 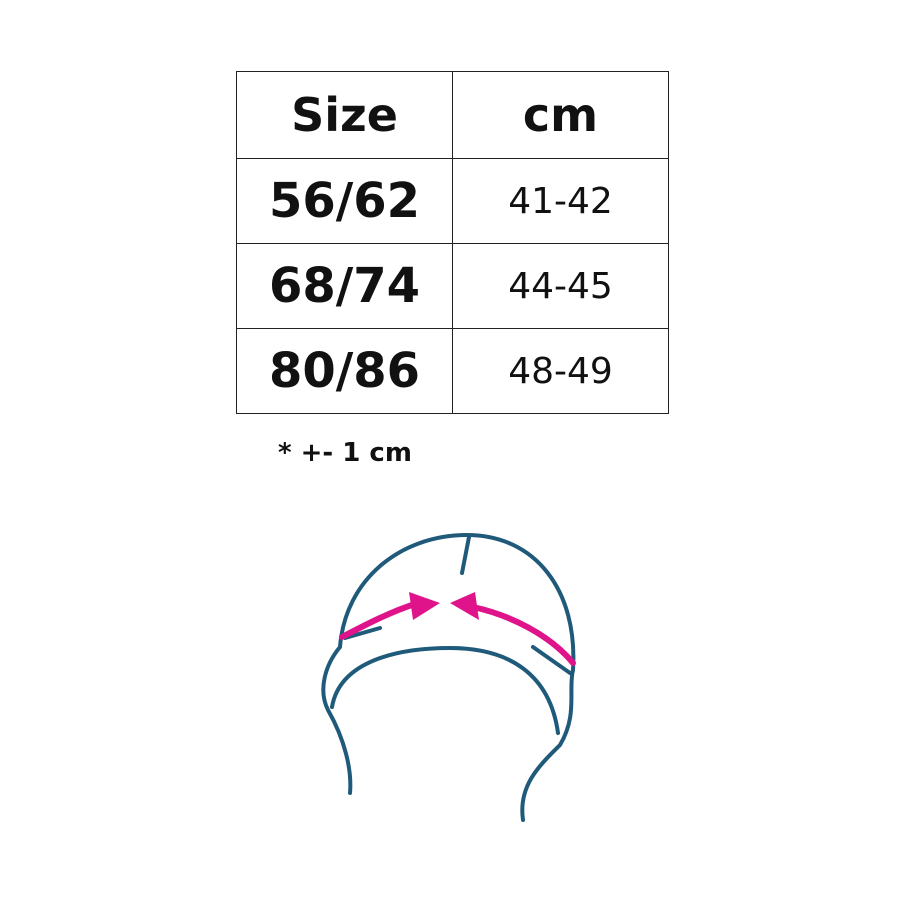 I want to click on tolerance-note: * +- 1 cm, so click(x=345, y=453).